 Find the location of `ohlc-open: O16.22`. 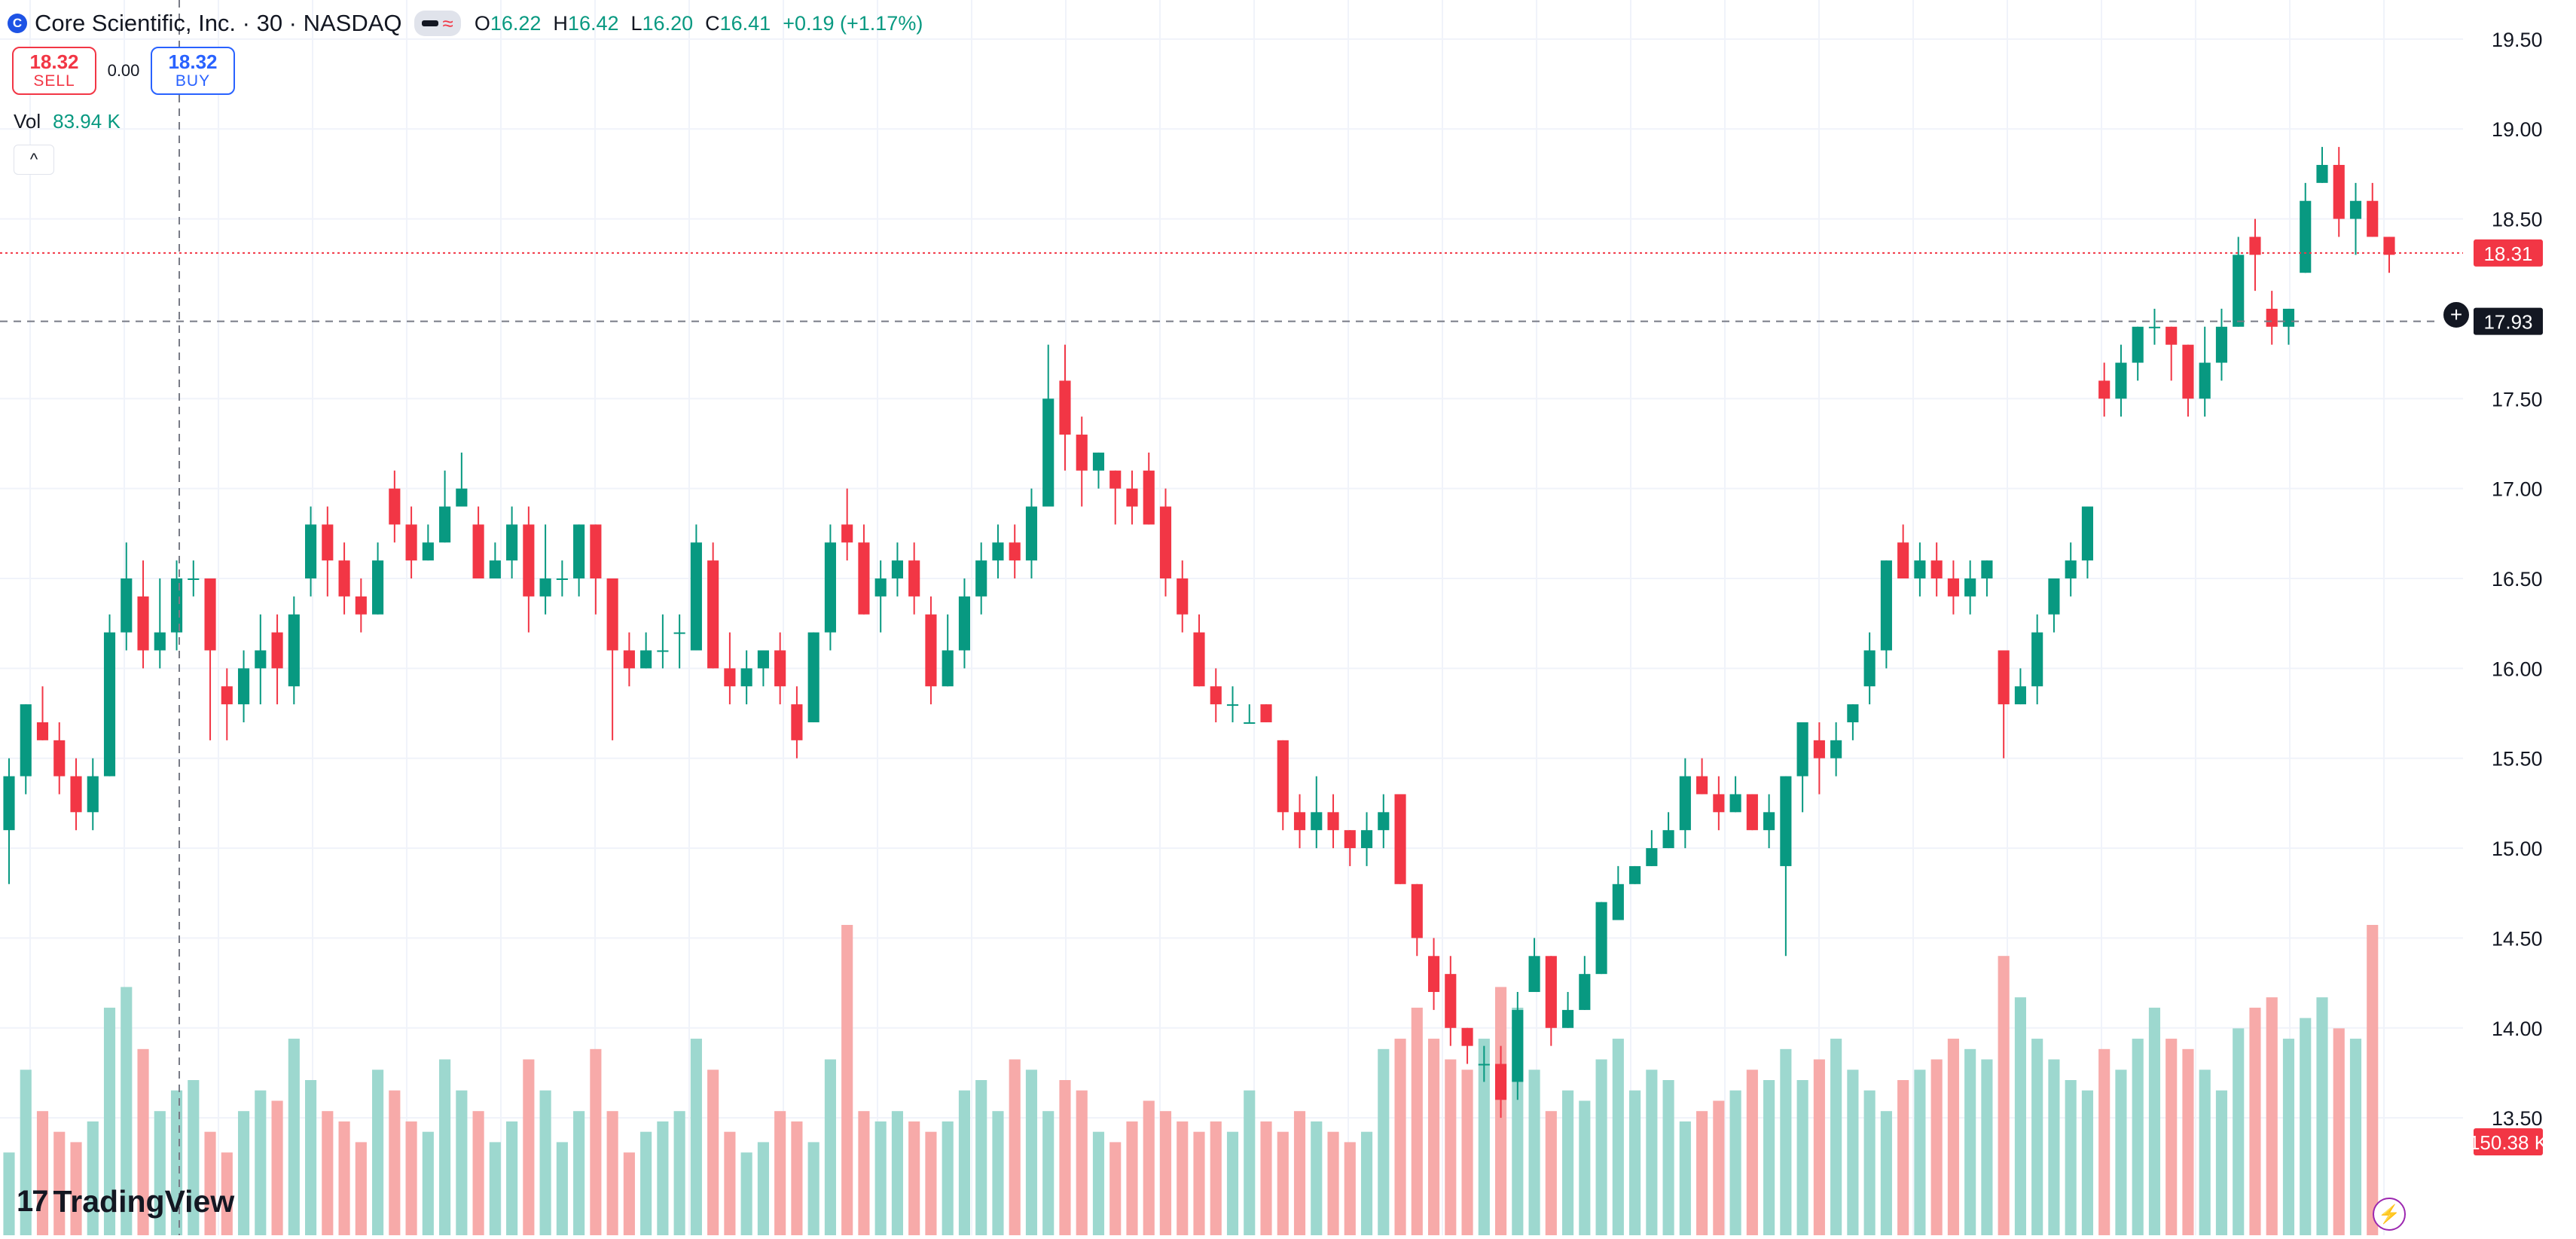

ohlc-open: O16.22 is located at coordinates (508, 23).